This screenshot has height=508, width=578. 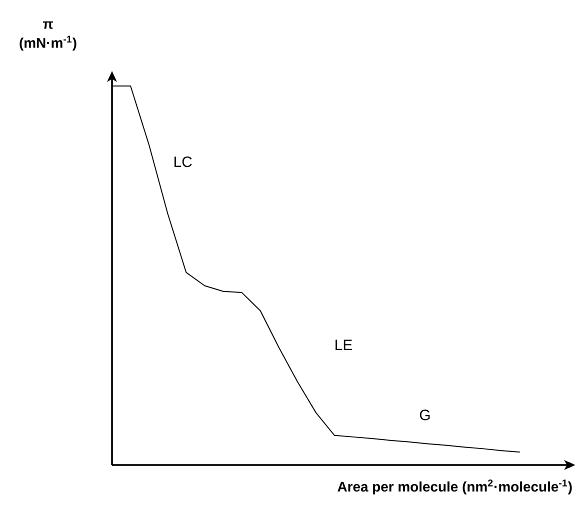 What do you see at coordinates (455, 487) in the screenshot?
I see `text: Area per molecule (nm$^{2}$·molecule$^{-1}$)` at bounding box center [455, 487].